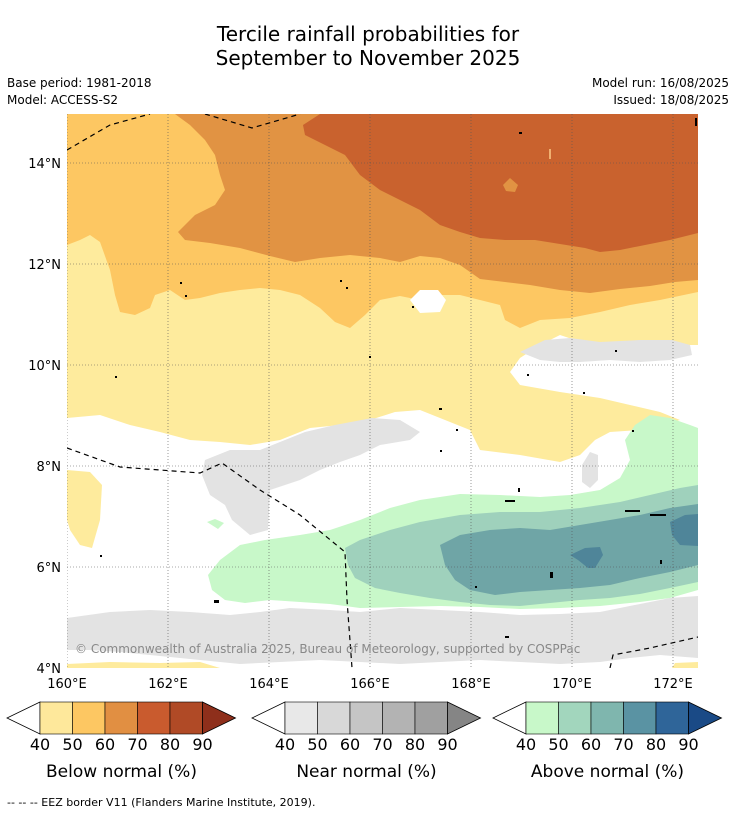  What do you see at coordinates (660, 83) in the screenshot?
I see `model-run: Model run: 16/08/2025` at bounding box center [660, 83].